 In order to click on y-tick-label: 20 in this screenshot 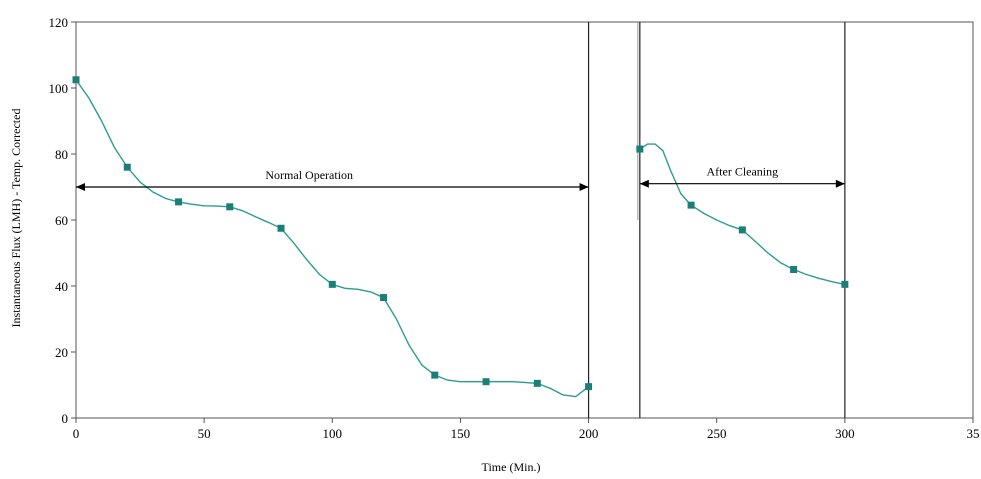, I will do `click(61, 352)`.